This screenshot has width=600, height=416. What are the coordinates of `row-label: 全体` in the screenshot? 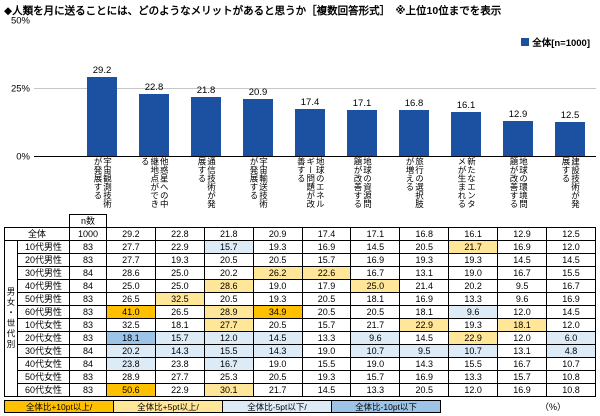 It's located at (37, 234).